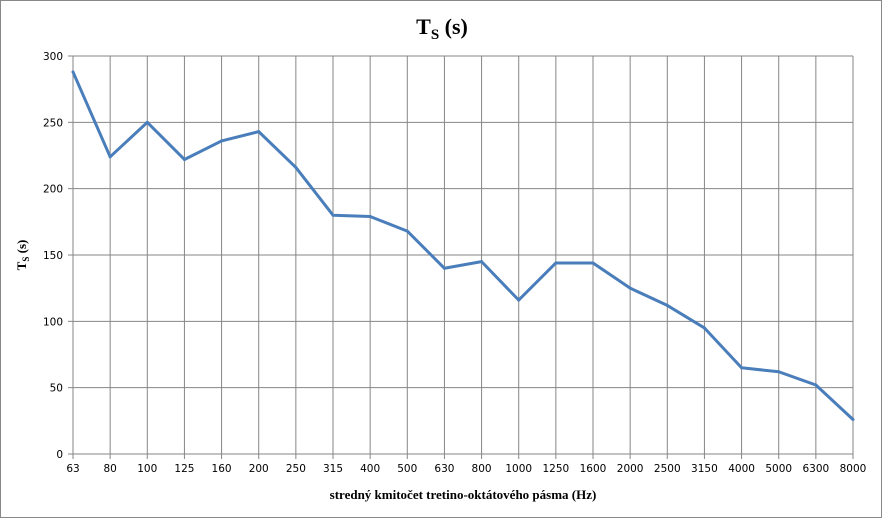 The height and width of the screenshot is (519, 882). Describe the element at coordinates (853, 469) in the screenshot. I see `x-tick-label: 8000` at that location.